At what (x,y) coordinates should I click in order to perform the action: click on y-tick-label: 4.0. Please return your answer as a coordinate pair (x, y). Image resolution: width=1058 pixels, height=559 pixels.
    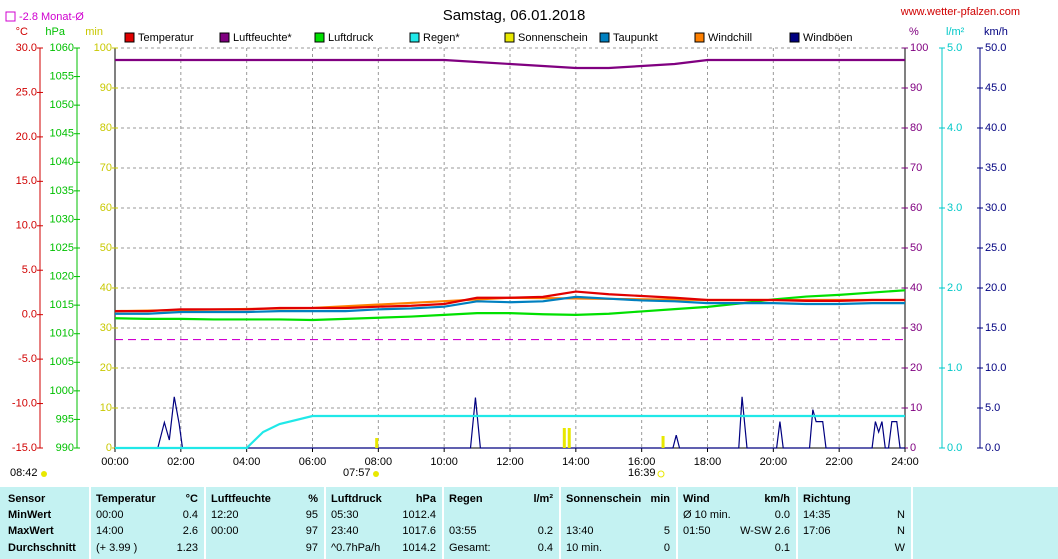
    Looking at the image, I should click on (954, 128).